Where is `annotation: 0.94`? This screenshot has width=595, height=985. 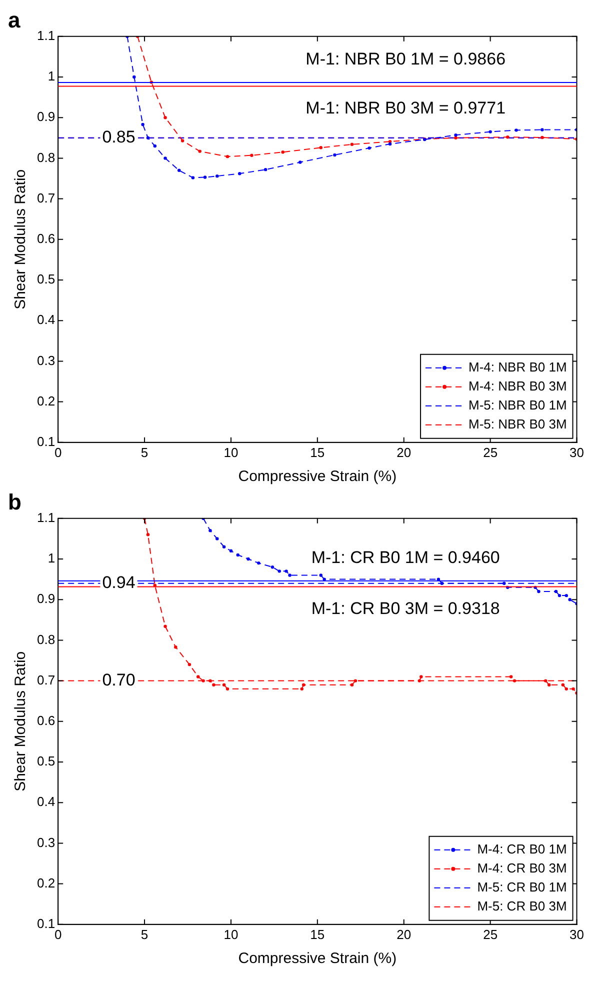 annotation: 0.94 is located at coordinates (119, 582).